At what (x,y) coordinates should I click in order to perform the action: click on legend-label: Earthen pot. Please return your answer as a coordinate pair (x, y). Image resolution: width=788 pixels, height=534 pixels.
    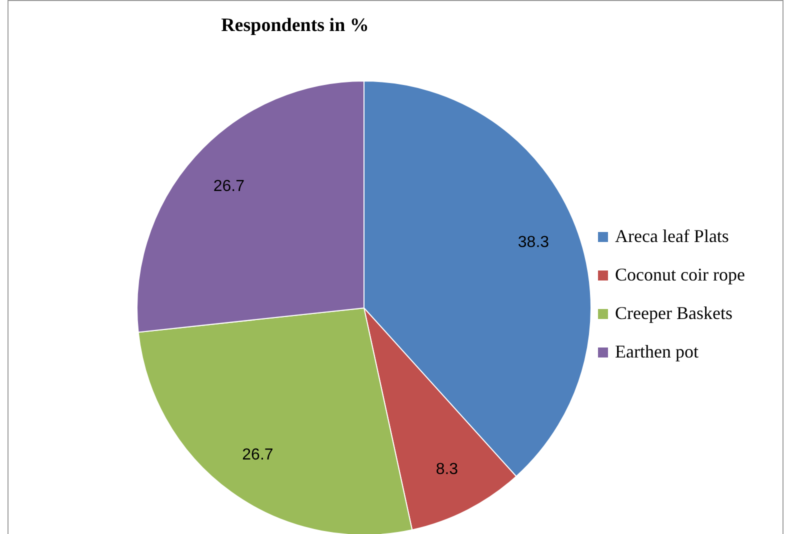
    Looking at the image, I should click on (656, 352).